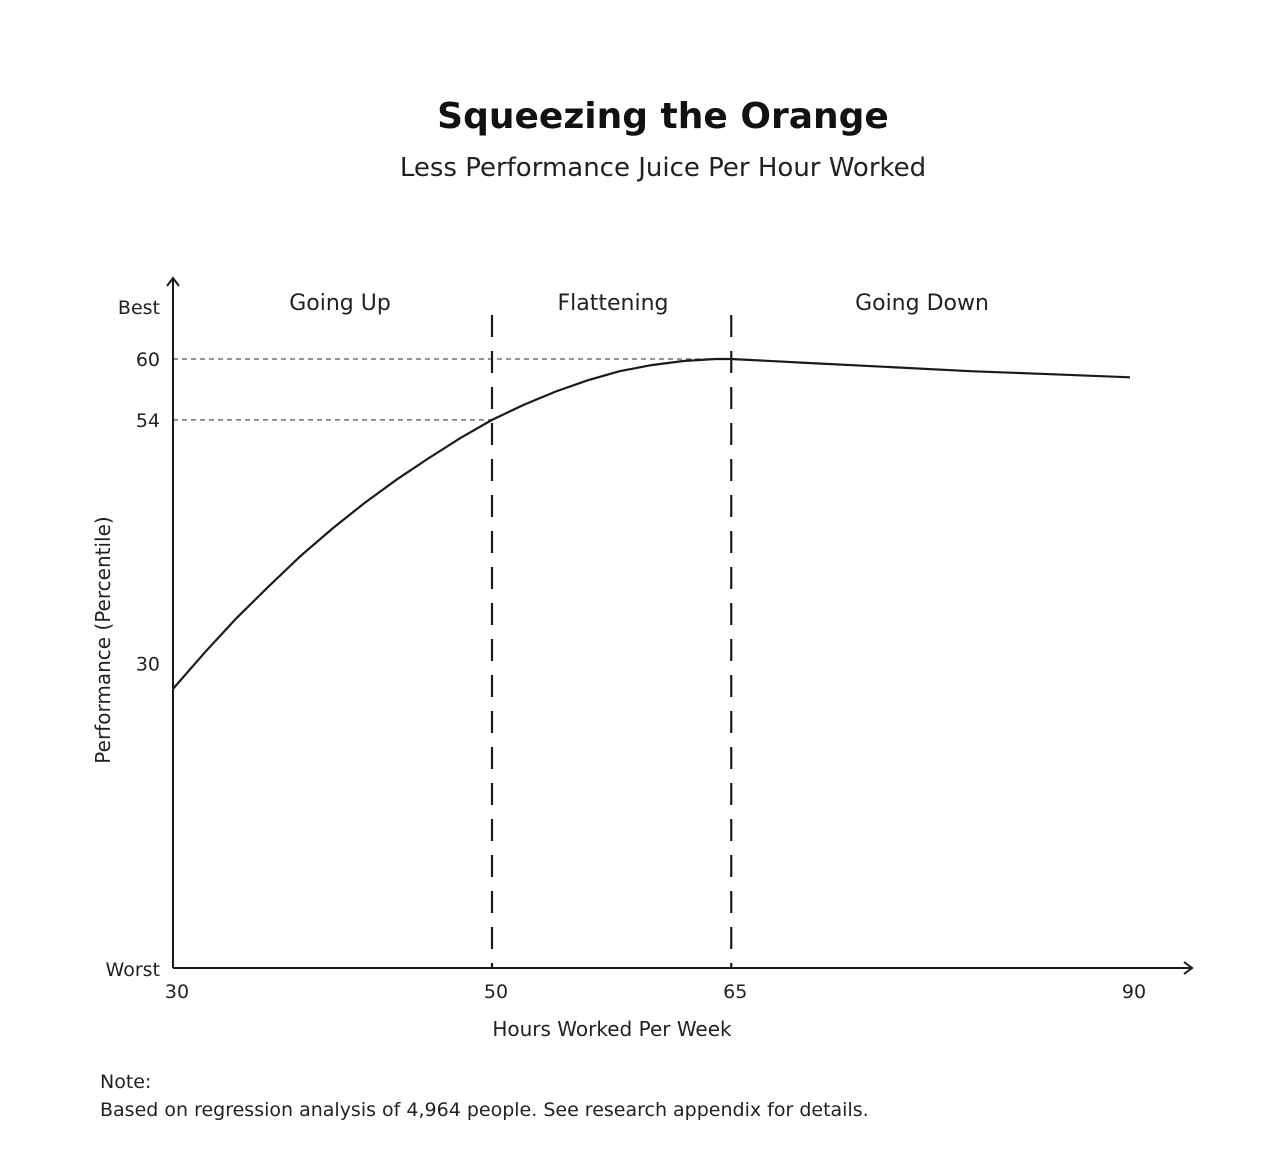 The height and width of the screenshot is (1149, 1284). What do you see at coordinates (340, 303) in the screenshot?
I see `region-label-going-up: Going Up` at bounding box center [340, 303].